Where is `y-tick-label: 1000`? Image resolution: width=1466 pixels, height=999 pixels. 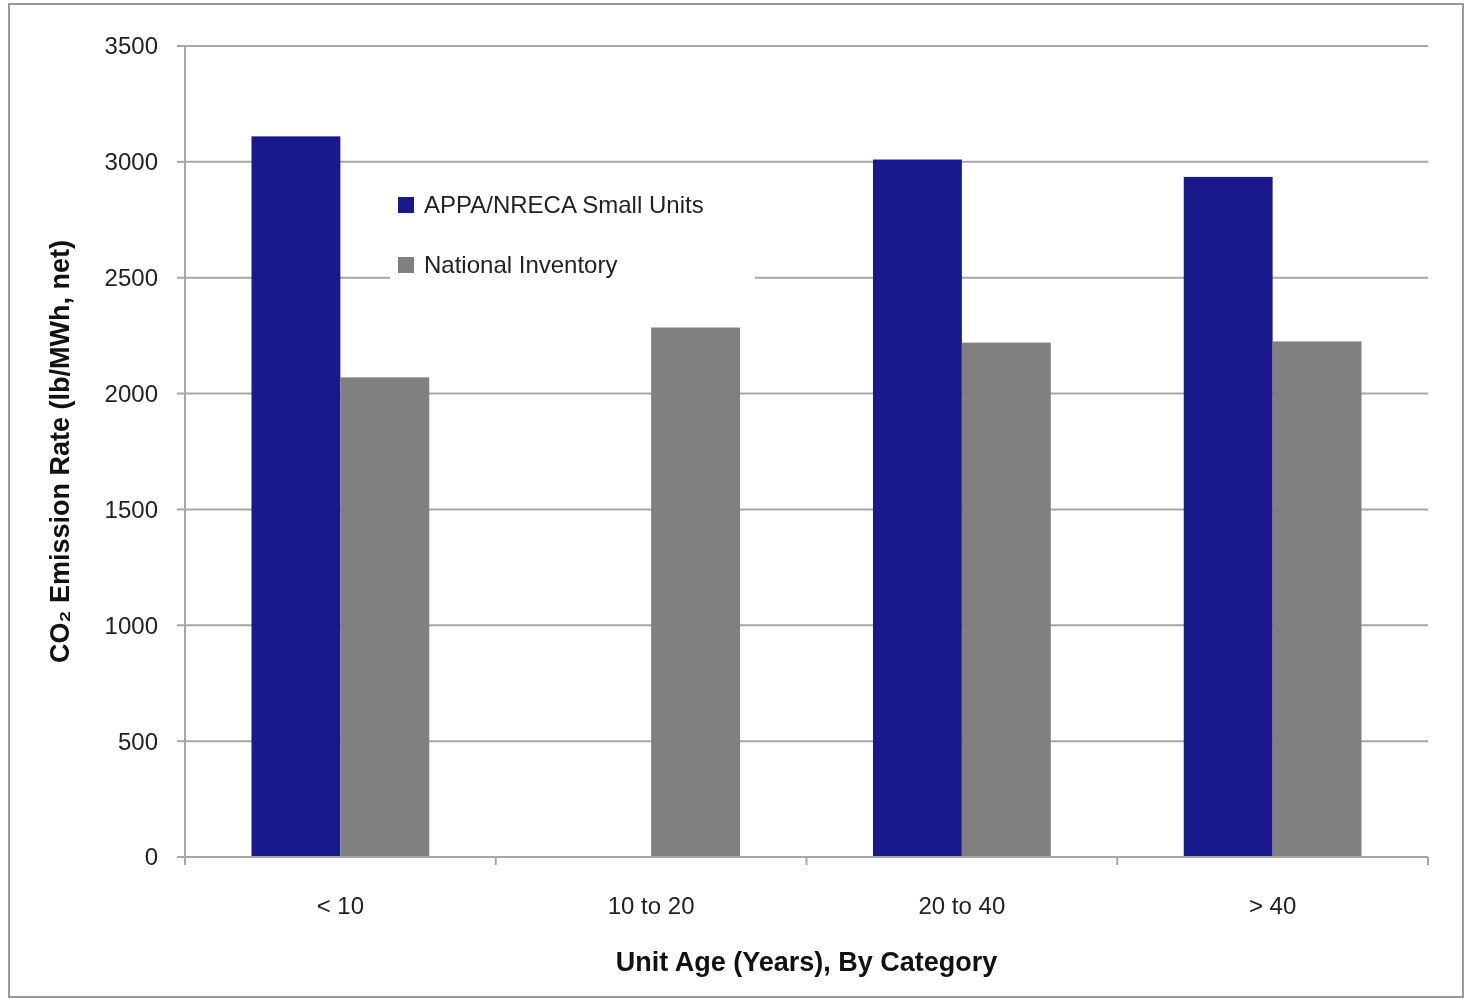 y-tick-label: 1000 is located at coordinates (131, 625).